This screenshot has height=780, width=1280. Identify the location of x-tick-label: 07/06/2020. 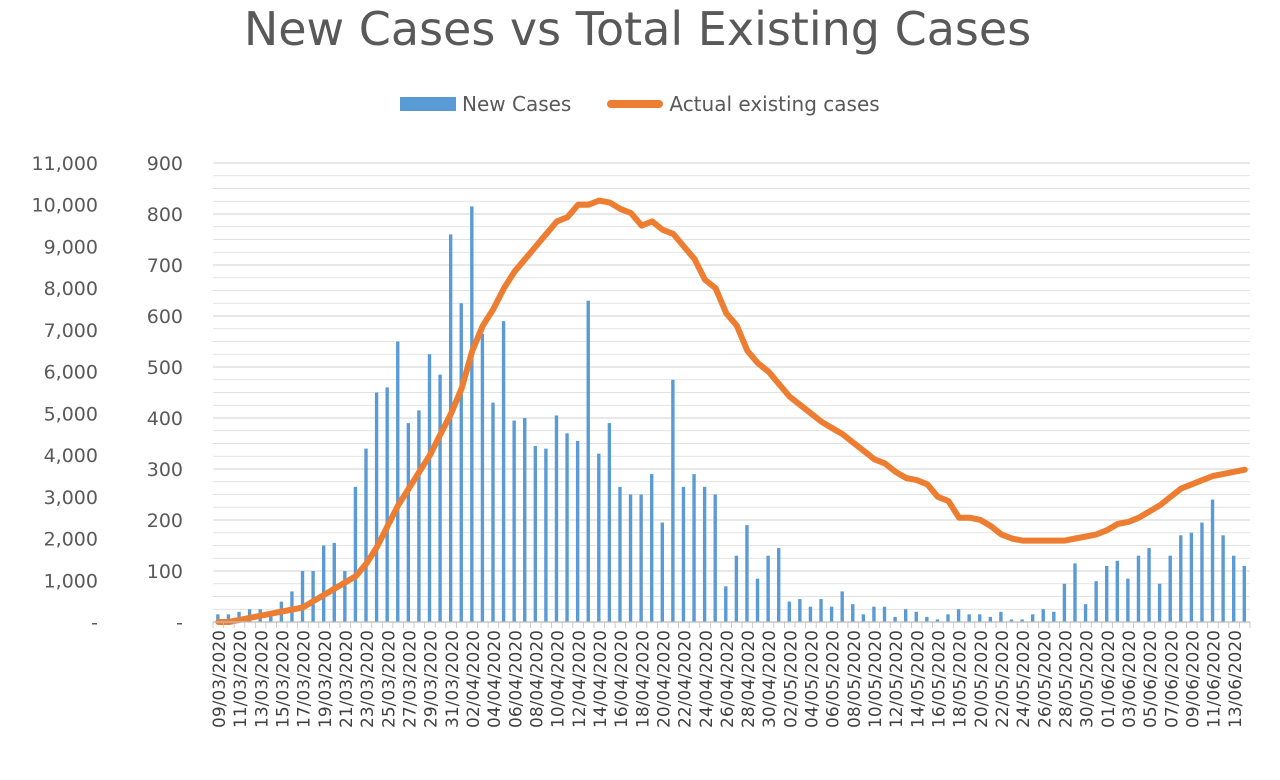
(1172, 679).